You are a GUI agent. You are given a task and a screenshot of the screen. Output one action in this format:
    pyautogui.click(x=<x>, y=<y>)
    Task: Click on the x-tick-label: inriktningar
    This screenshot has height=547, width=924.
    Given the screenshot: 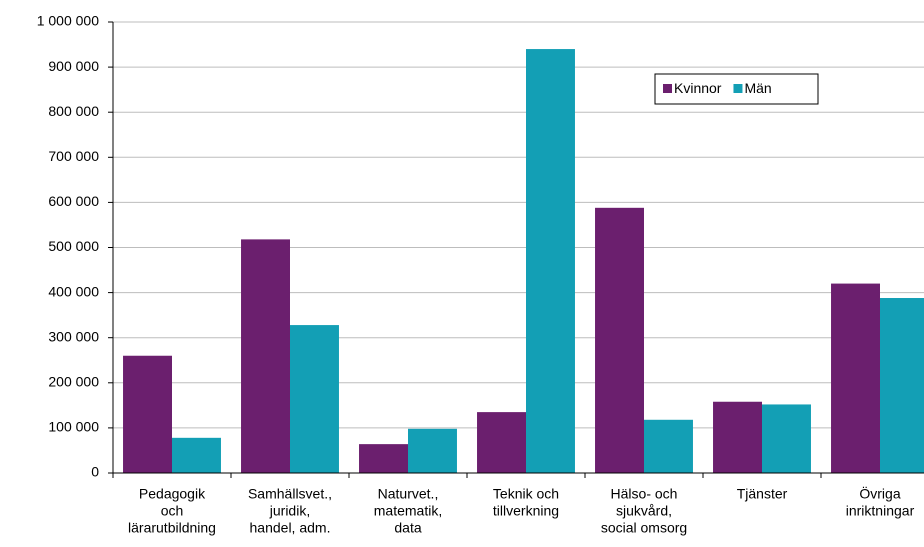 What is the action you would take?
    pyautogui.click(x=880, y=511)
    